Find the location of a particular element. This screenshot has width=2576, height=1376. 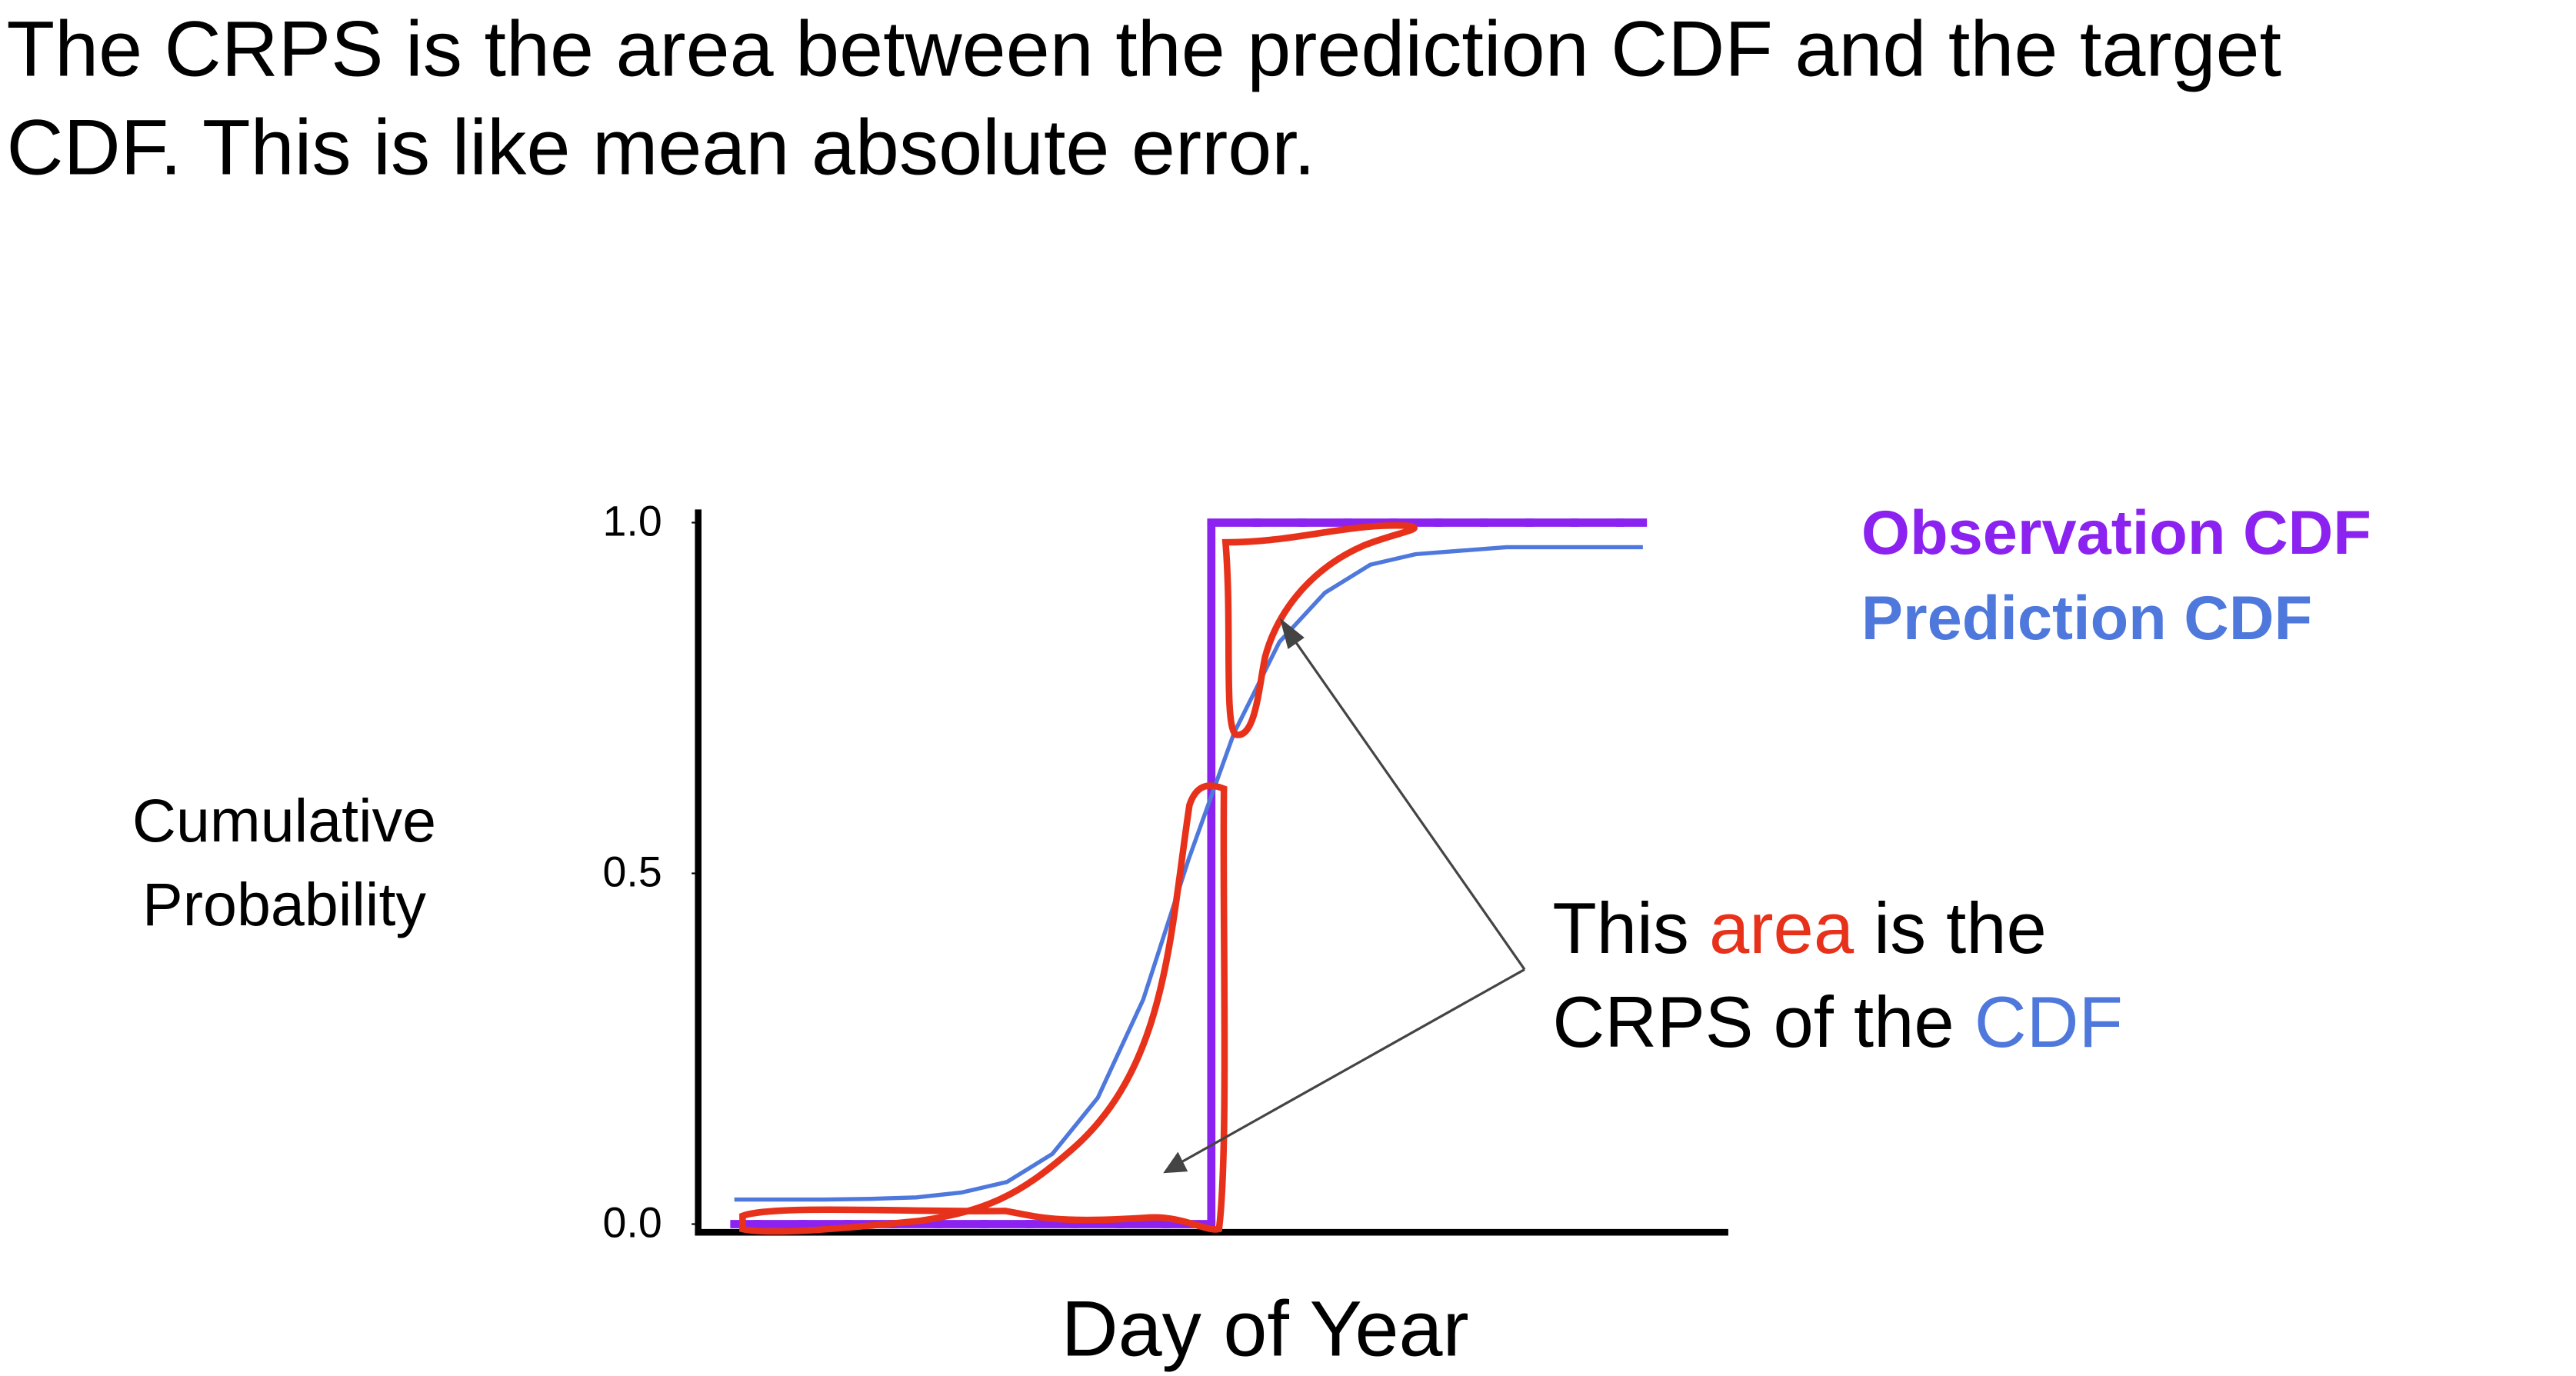

x-axis-label: Day of Year is located at coordinates (1265, 1328).